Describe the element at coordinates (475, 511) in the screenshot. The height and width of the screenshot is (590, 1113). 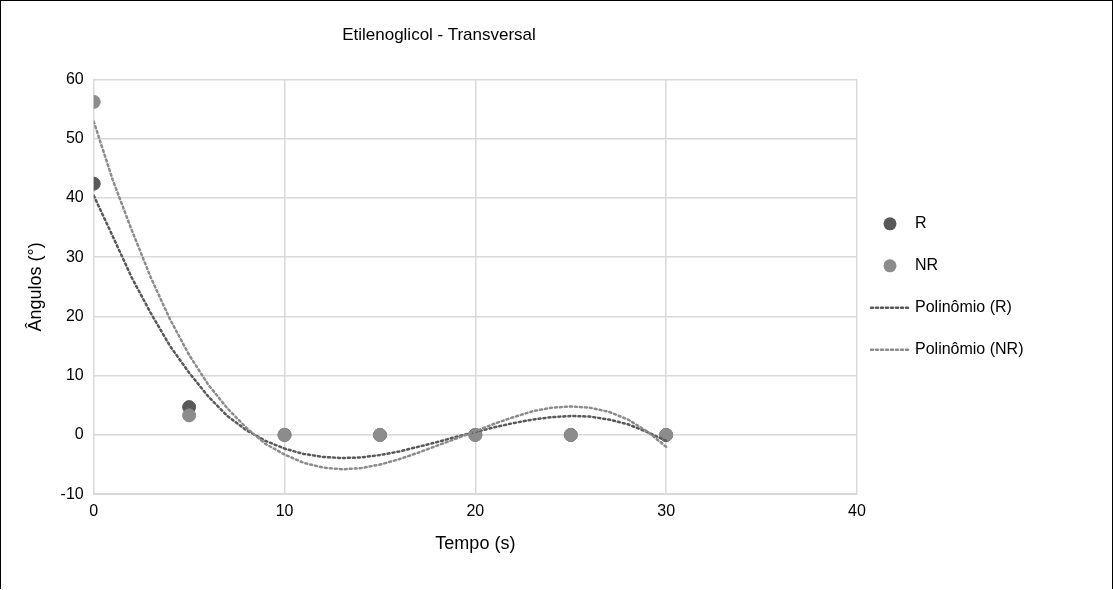
I see `x-tick-label: 20` at that location.